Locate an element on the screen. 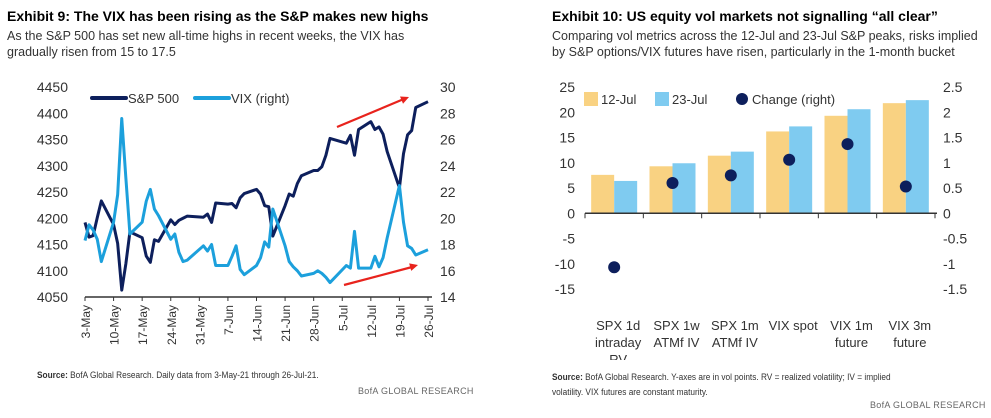 The image size is (991, 418). y2-tick-label: 0.5 is located at coordinates (953, 188).